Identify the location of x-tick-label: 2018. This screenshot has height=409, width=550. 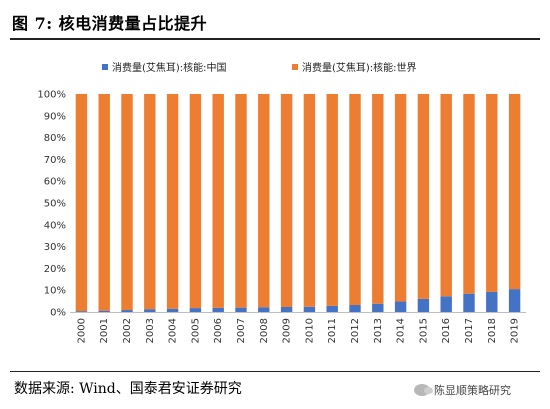
(492, 330).